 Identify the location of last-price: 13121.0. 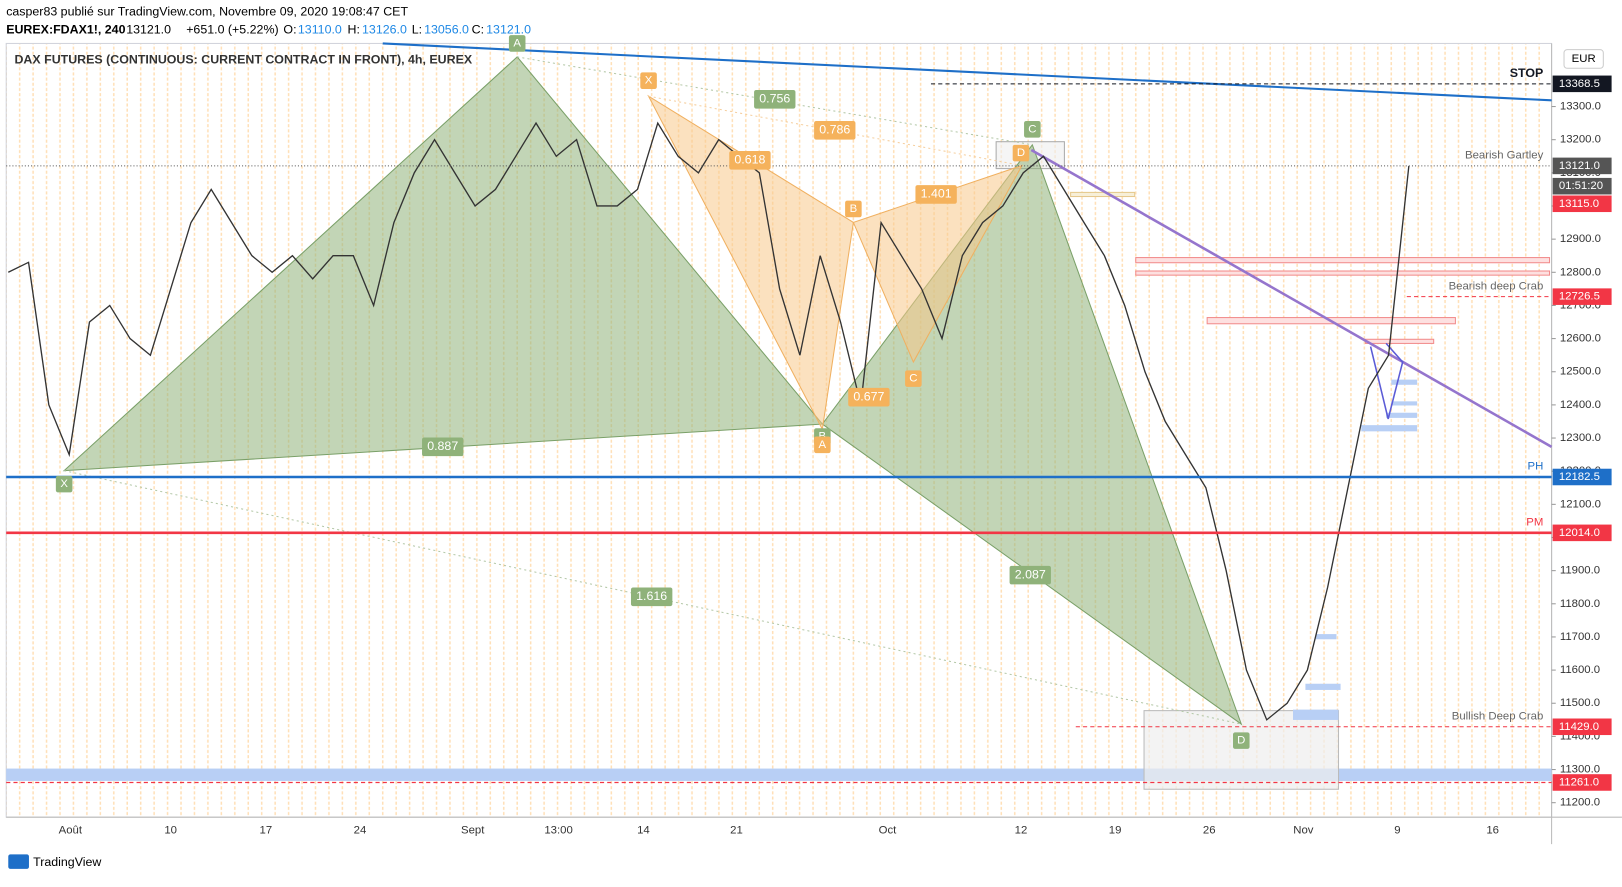
(148, 29).